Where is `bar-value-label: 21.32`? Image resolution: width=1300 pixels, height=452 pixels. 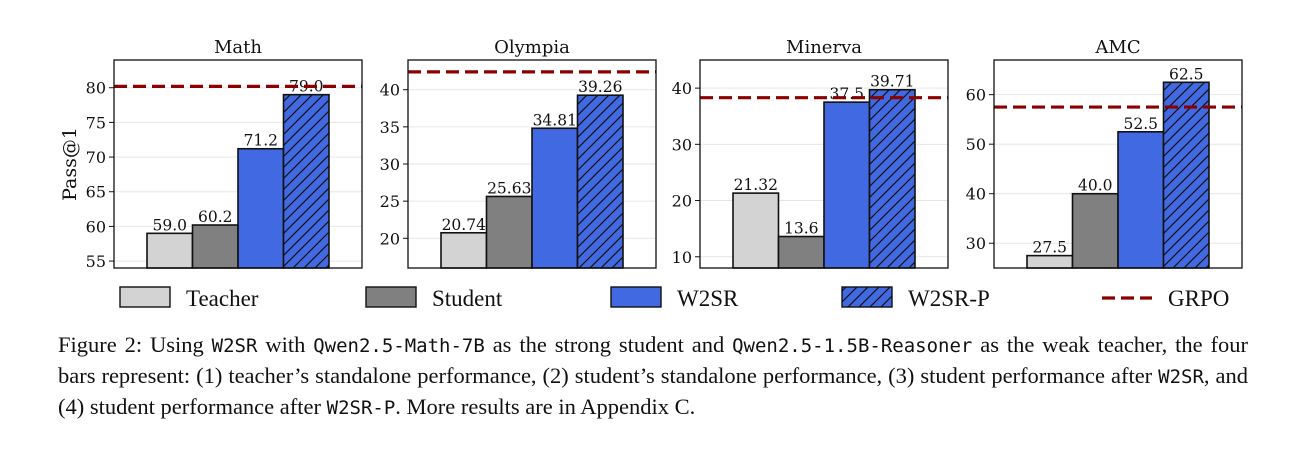 bar-value-label: 21.32 is located at coordinates (756, 185).